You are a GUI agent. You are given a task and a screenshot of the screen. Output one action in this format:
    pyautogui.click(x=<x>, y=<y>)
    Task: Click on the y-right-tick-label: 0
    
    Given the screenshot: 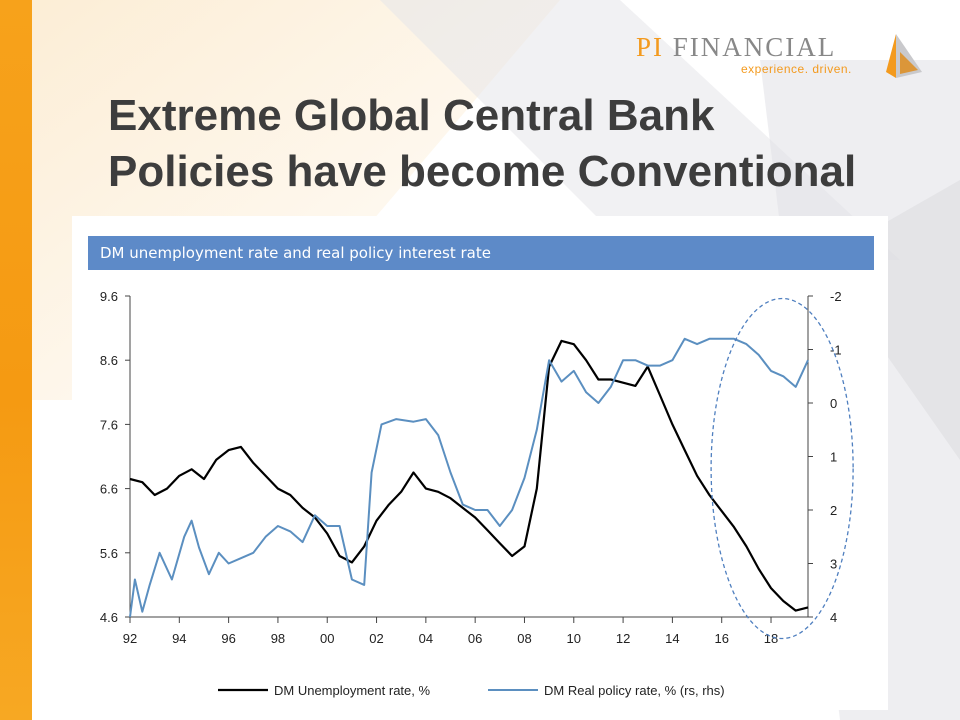 What is the action you would take?
    pyautogui.click(x=833, y=403)
    